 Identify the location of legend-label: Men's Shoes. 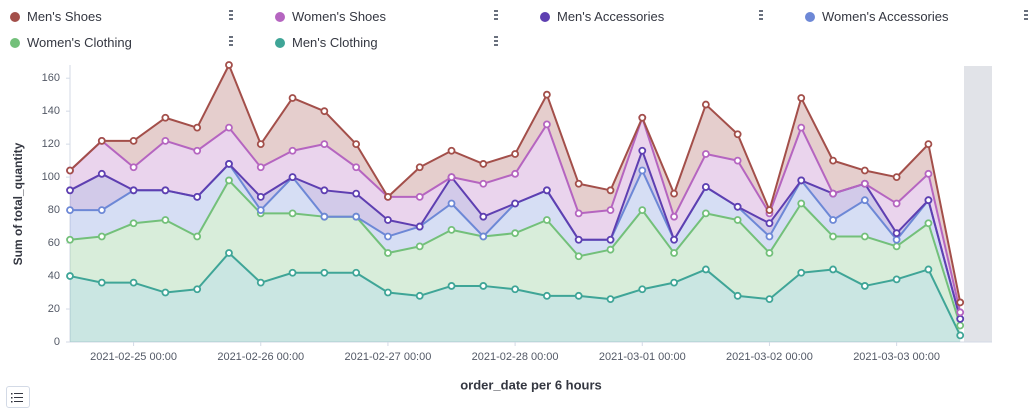
(64, 16).